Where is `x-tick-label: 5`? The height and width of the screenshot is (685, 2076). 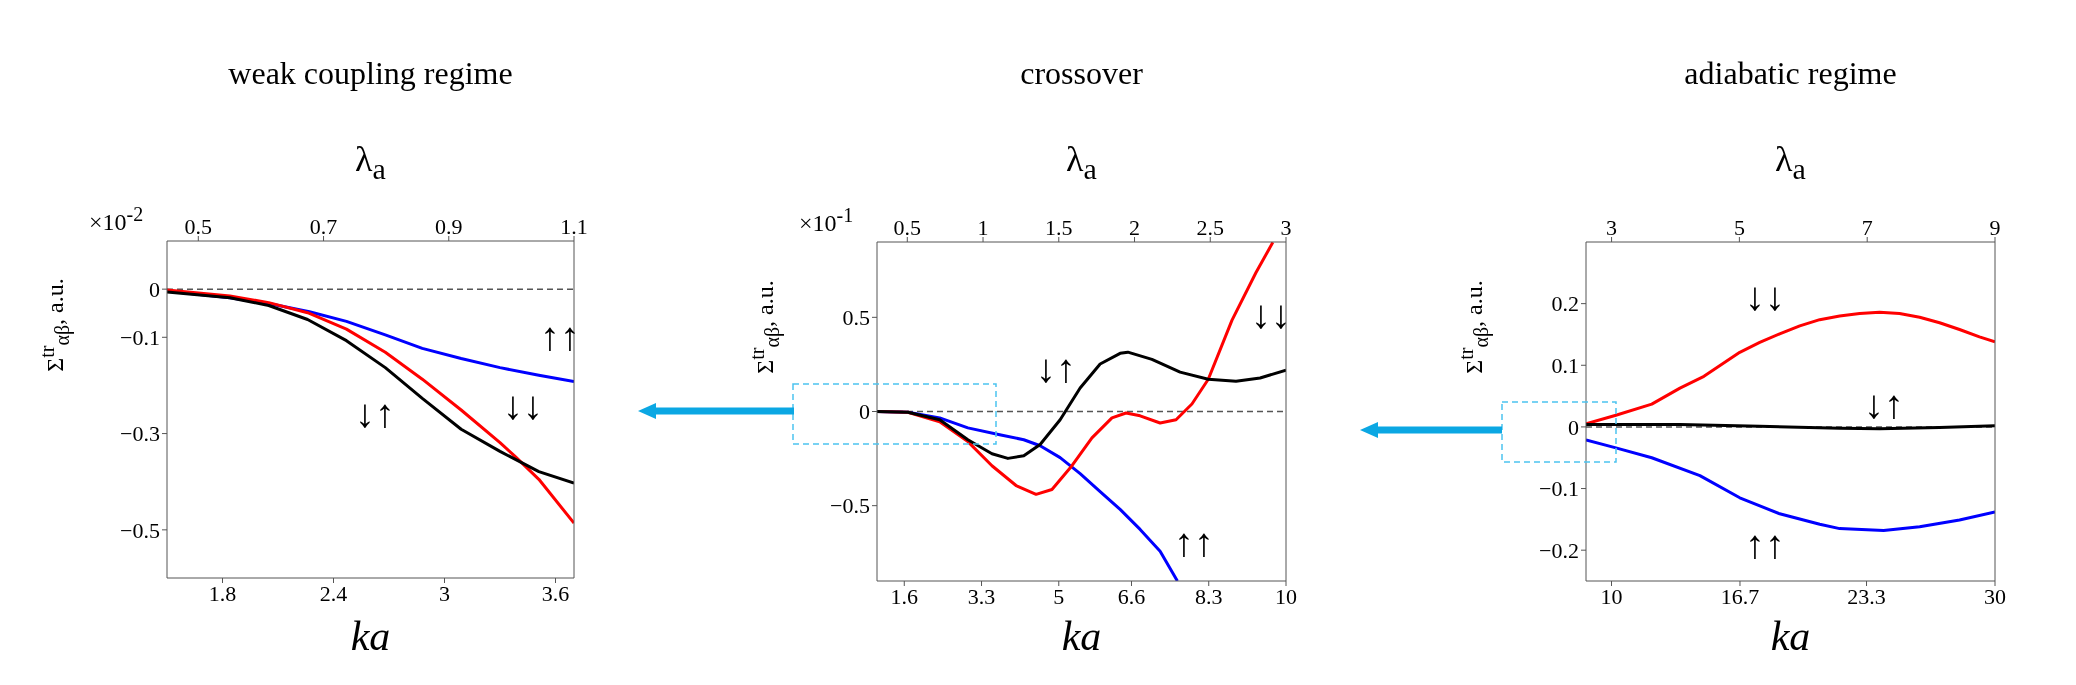
x-tick-label: 5 is located at coordinates (1059, 596).